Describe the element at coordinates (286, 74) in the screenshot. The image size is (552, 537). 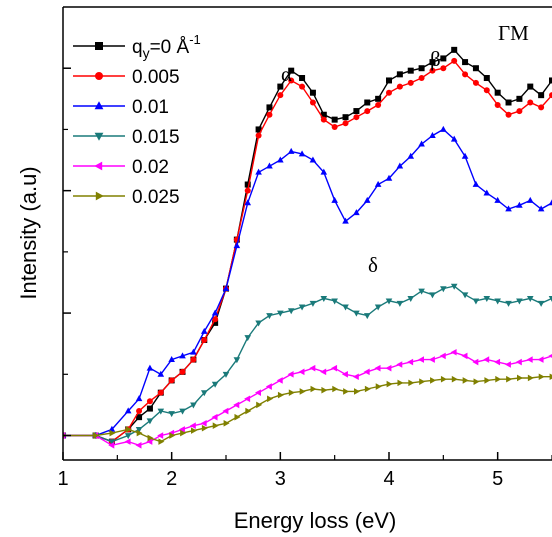
I see `annotation-alpha: α` at that location.